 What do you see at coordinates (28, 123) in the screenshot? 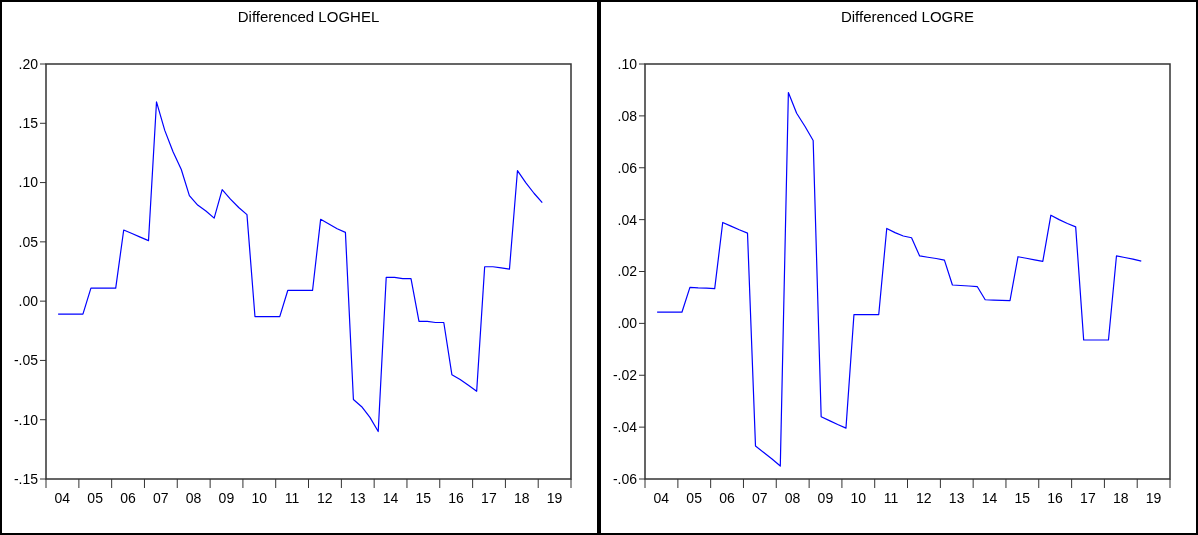
I see `y-tick-label: .15` at bounding box center [28, 123].